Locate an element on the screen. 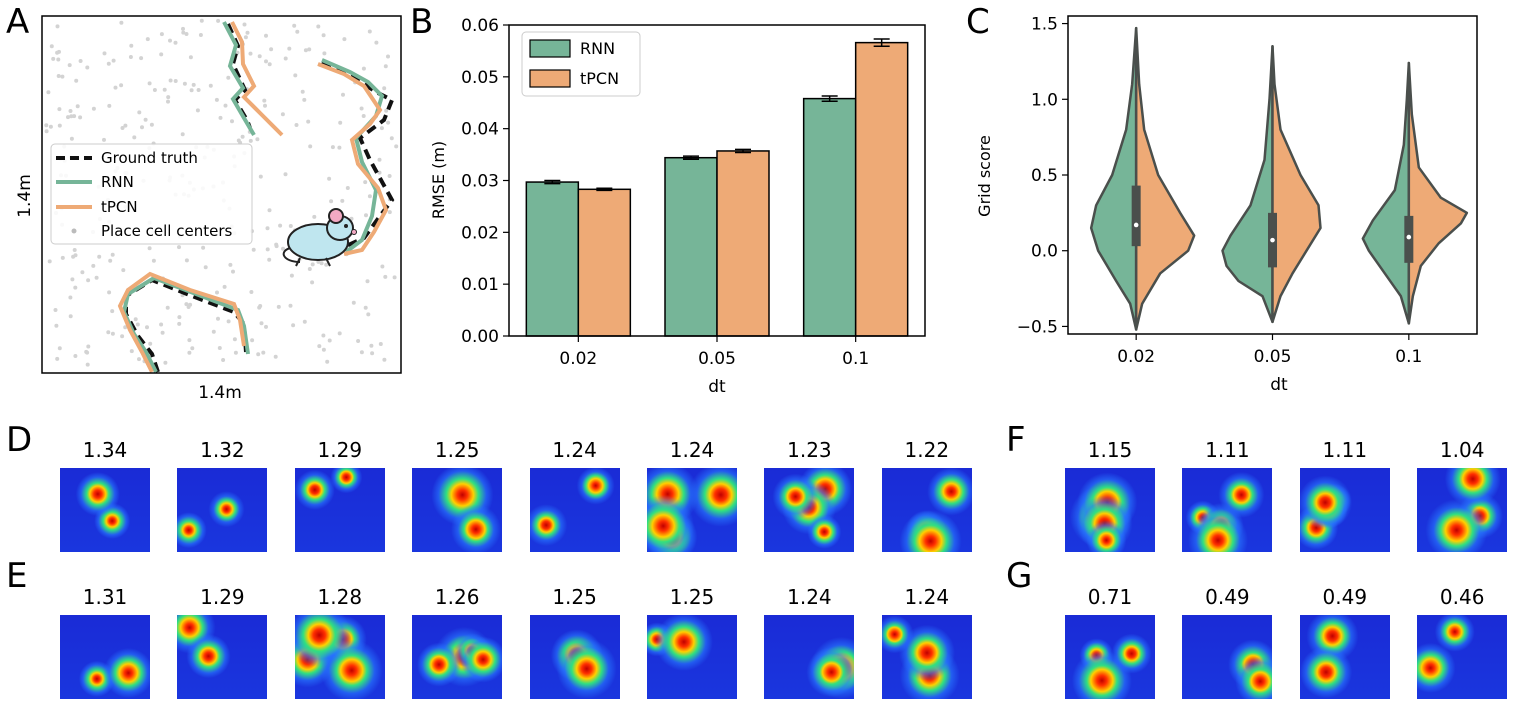 The height and width of the screenshot is (724, 1523). panel-b-ylabel: RMSE (m) is located at coordinates (438, 180).